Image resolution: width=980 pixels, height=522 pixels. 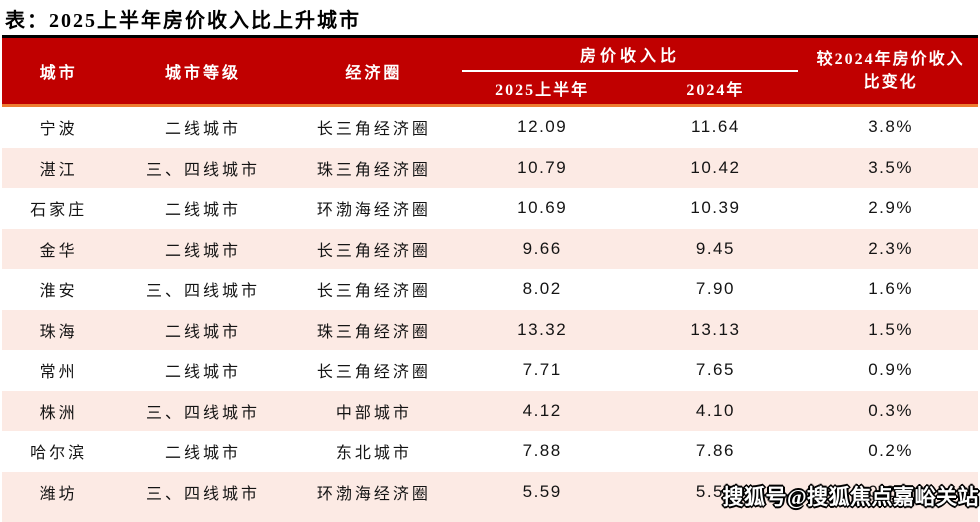 I want to click on cell-ratio-2024: 10.39, so click(x=715, y=208).